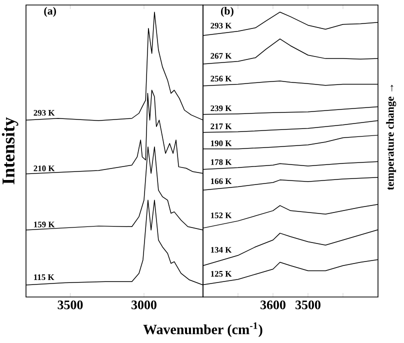  What do you see at coordinates (221, 273) in the screenshot?
I see `series-label: 125 K` at bounding box center [221, 273].